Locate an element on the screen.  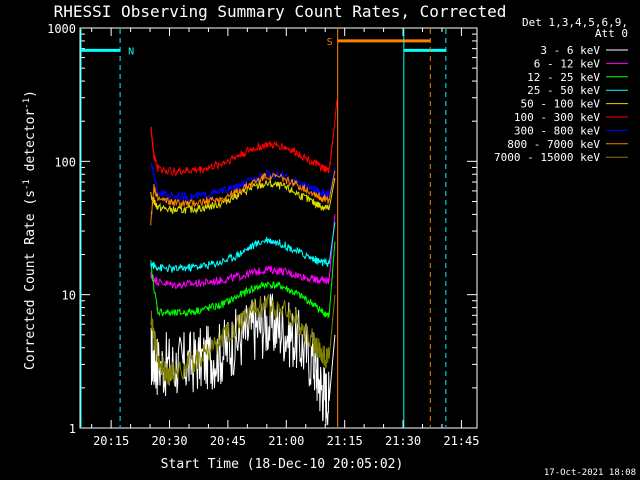
x-tick-label: 21:30 is located at coordinates (403, 441).